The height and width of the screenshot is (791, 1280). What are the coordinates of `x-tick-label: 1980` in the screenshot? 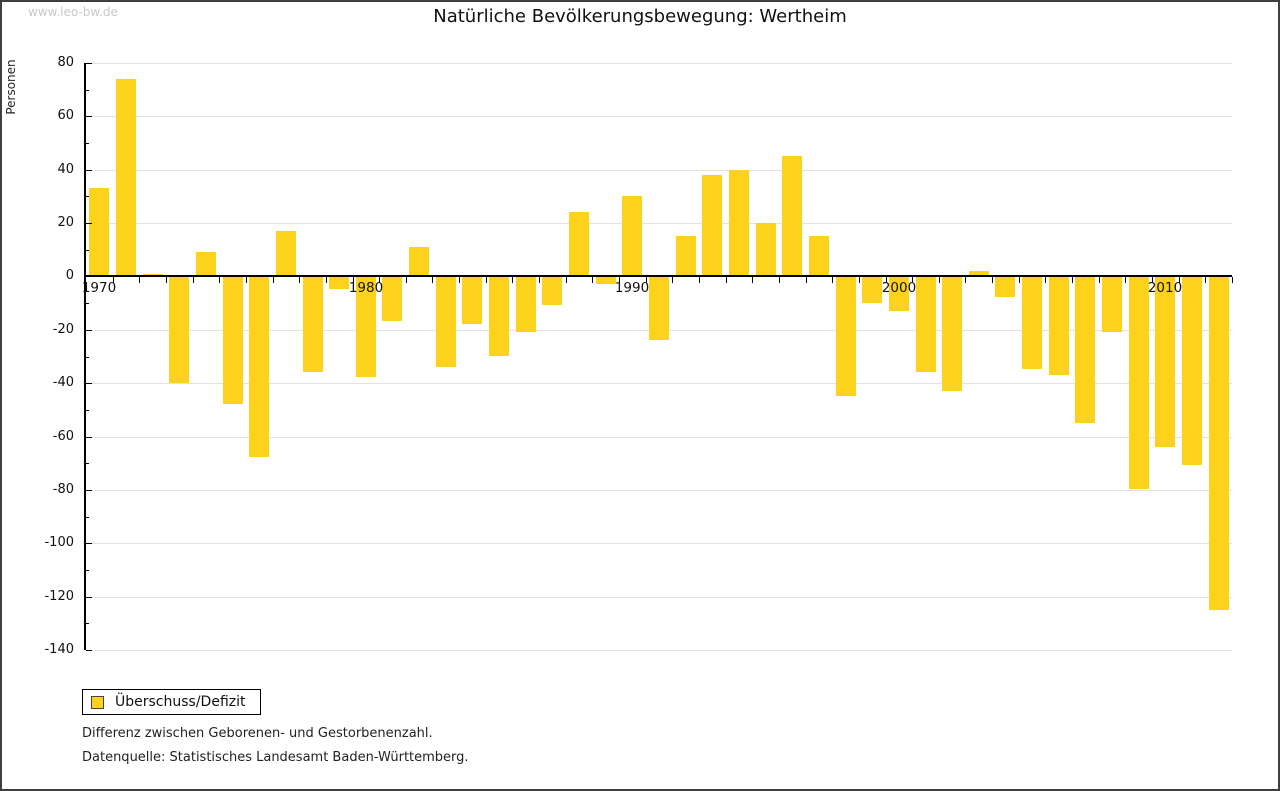 It's located at (366, 288).